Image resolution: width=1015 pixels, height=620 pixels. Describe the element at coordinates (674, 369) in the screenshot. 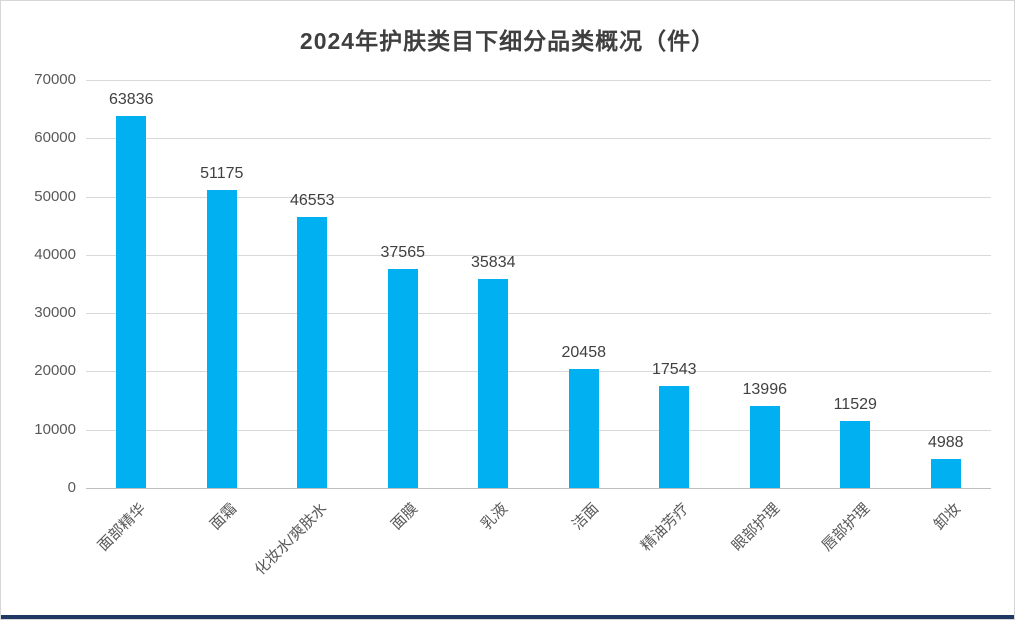

I see `bar-value-label: 17543` at that location.